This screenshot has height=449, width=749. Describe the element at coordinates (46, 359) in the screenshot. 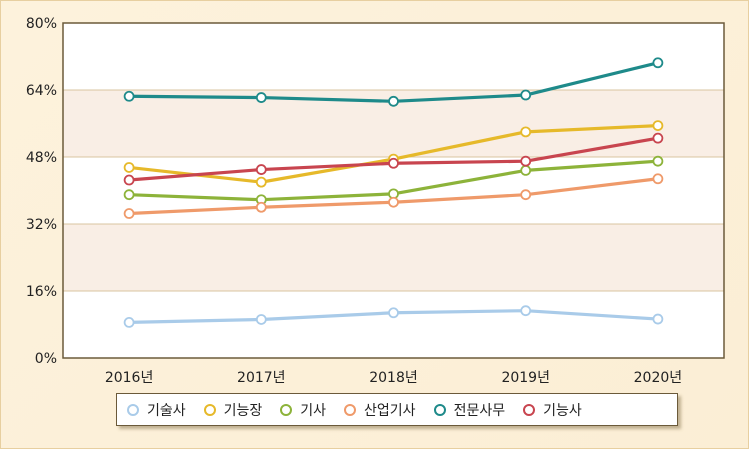

I see `y-tick-label: 0%` at that location.